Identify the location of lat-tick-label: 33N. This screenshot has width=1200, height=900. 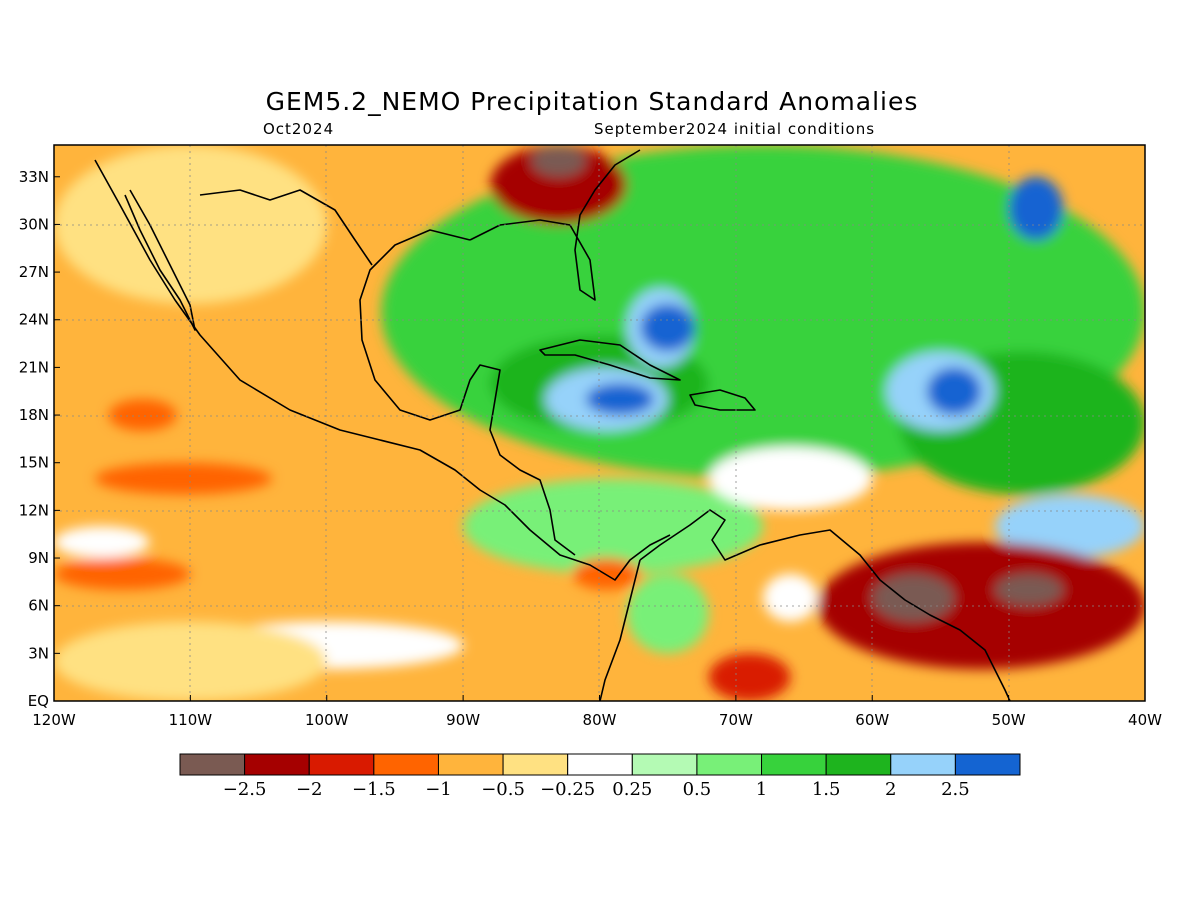
(34, 177).